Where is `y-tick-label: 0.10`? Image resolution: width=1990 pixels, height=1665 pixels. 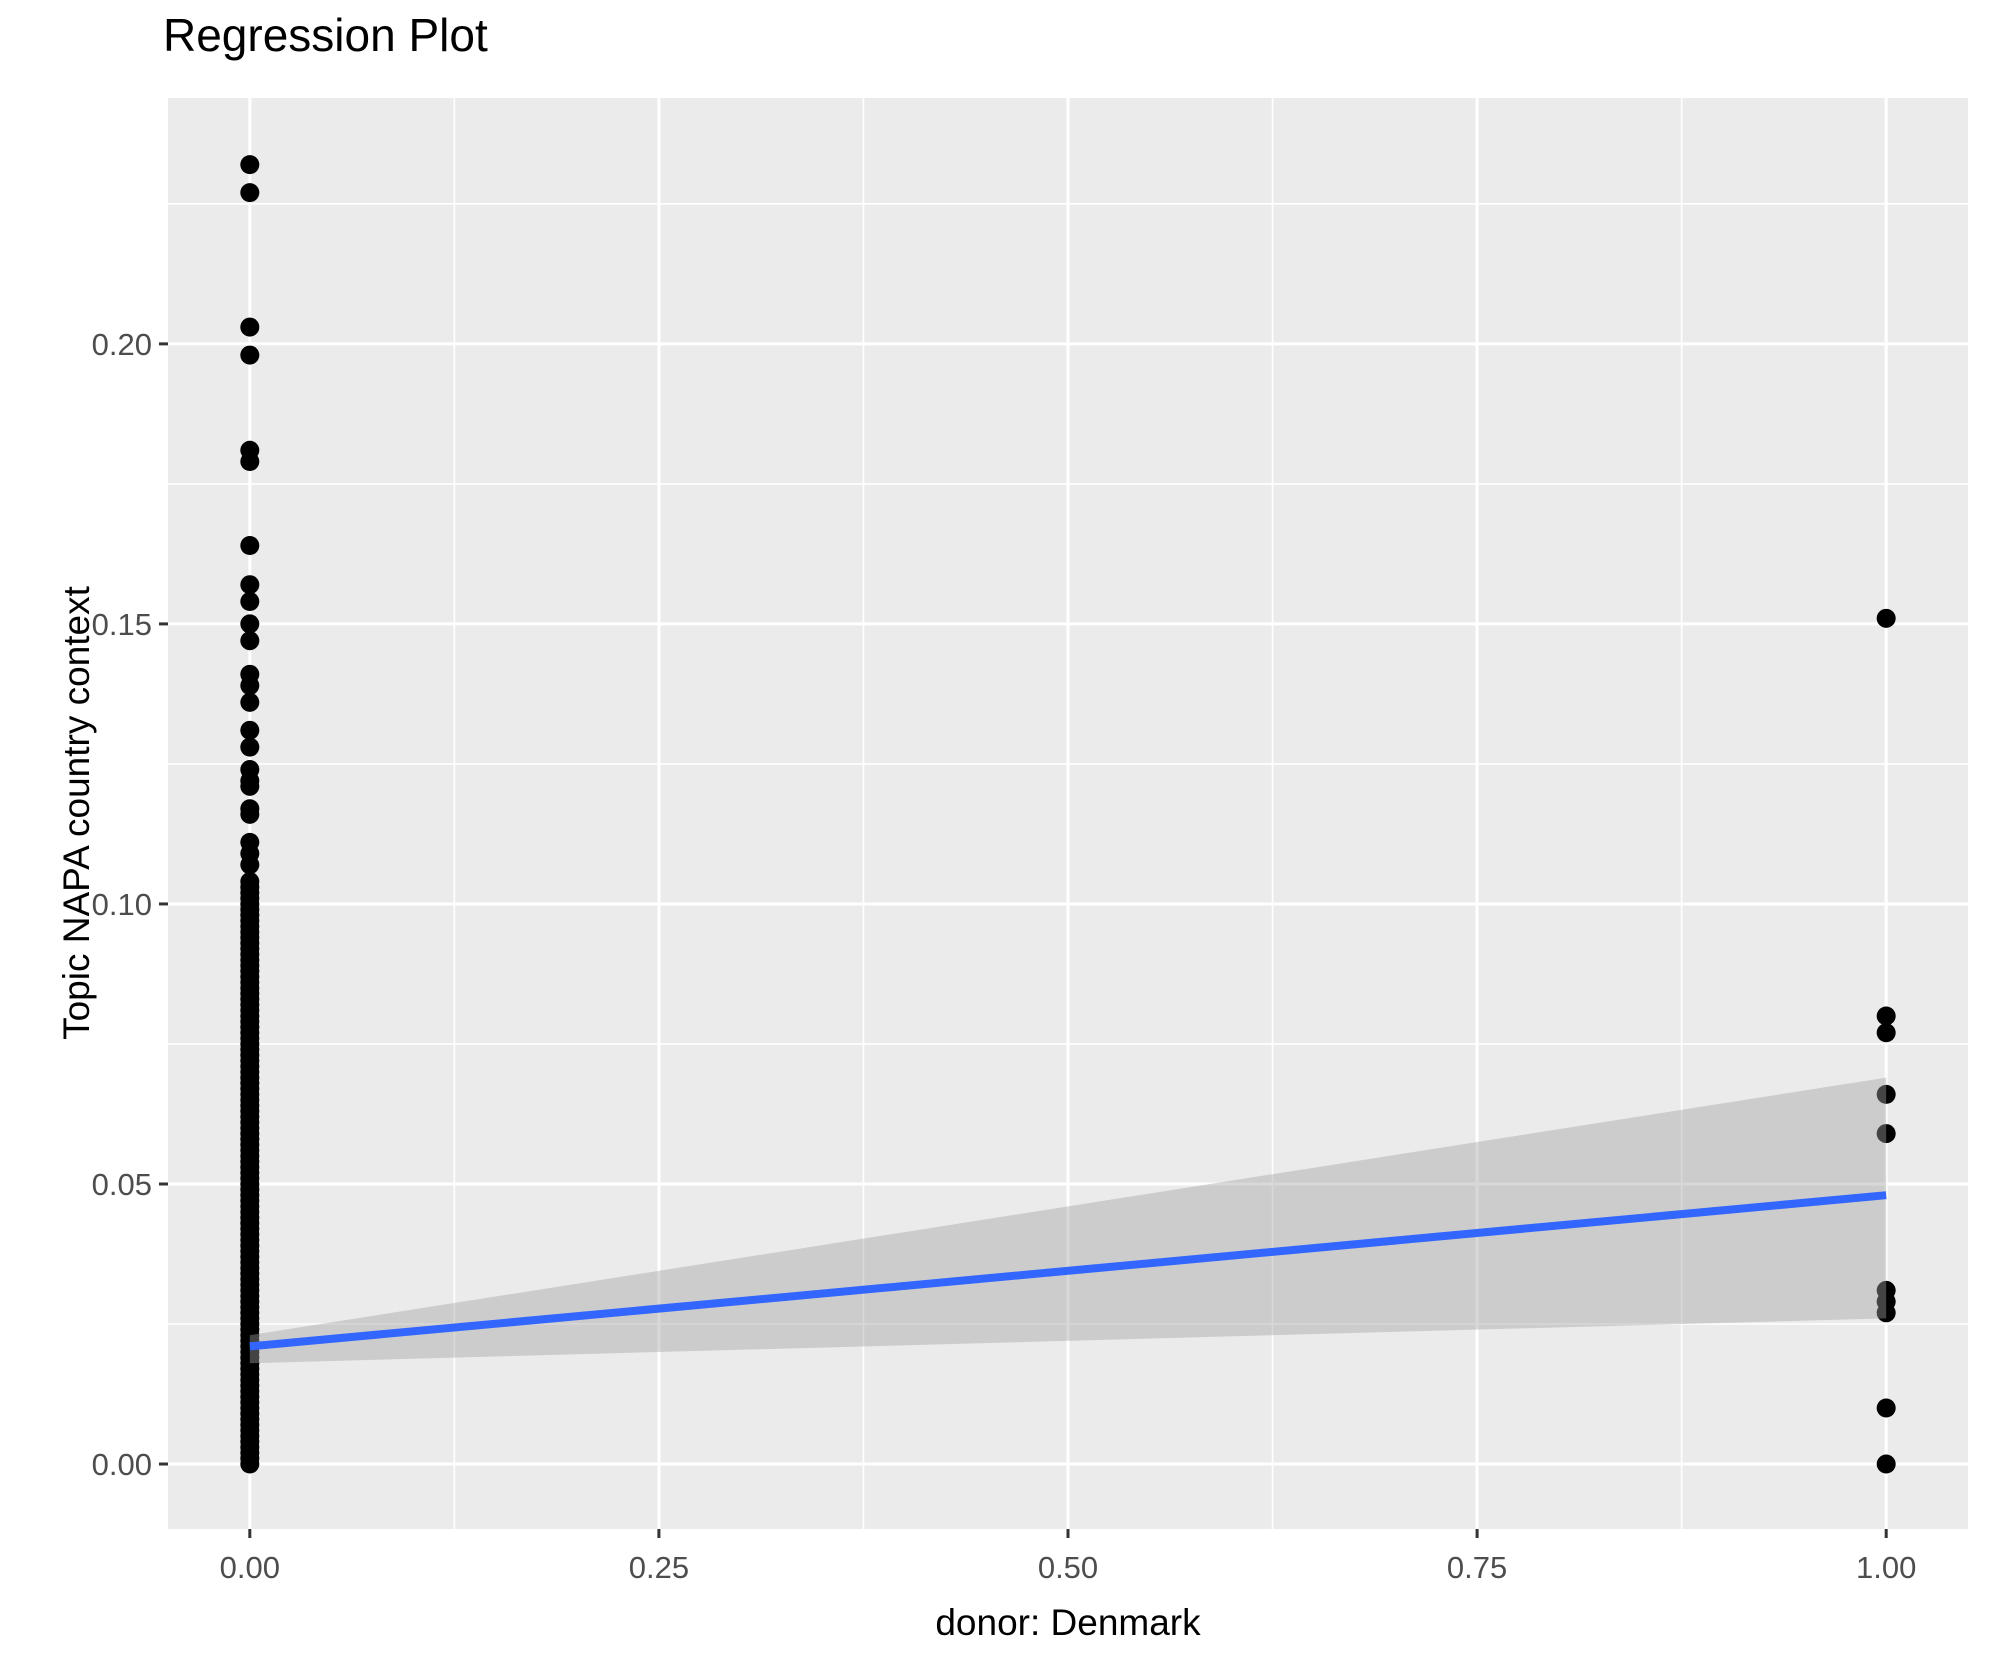 y-tick-label: 0.10 is located at coordinates (122, 904).